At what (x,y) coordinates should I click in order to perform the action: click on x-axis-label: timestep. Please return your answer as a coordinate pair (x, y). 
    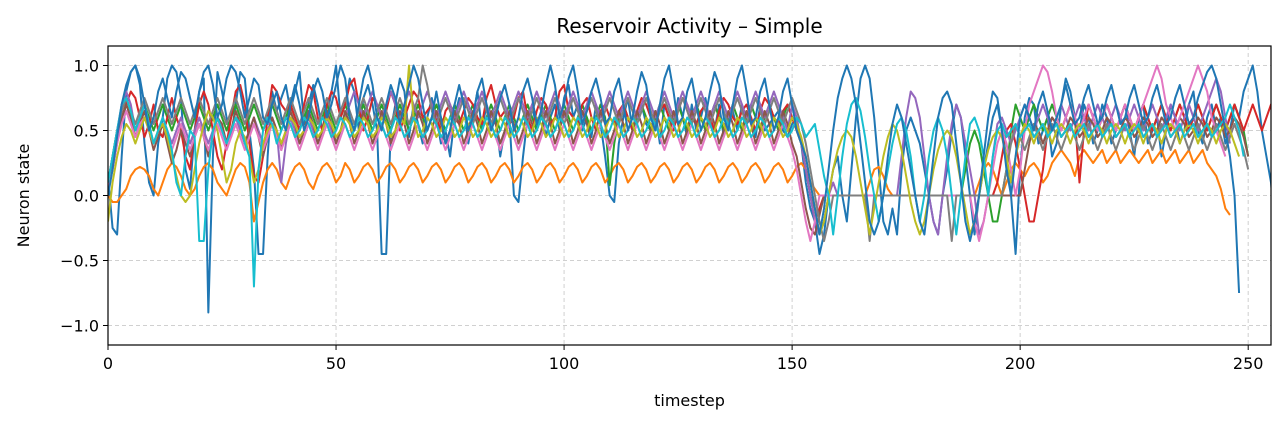
    Looking at the image, I should click on (689, 400).